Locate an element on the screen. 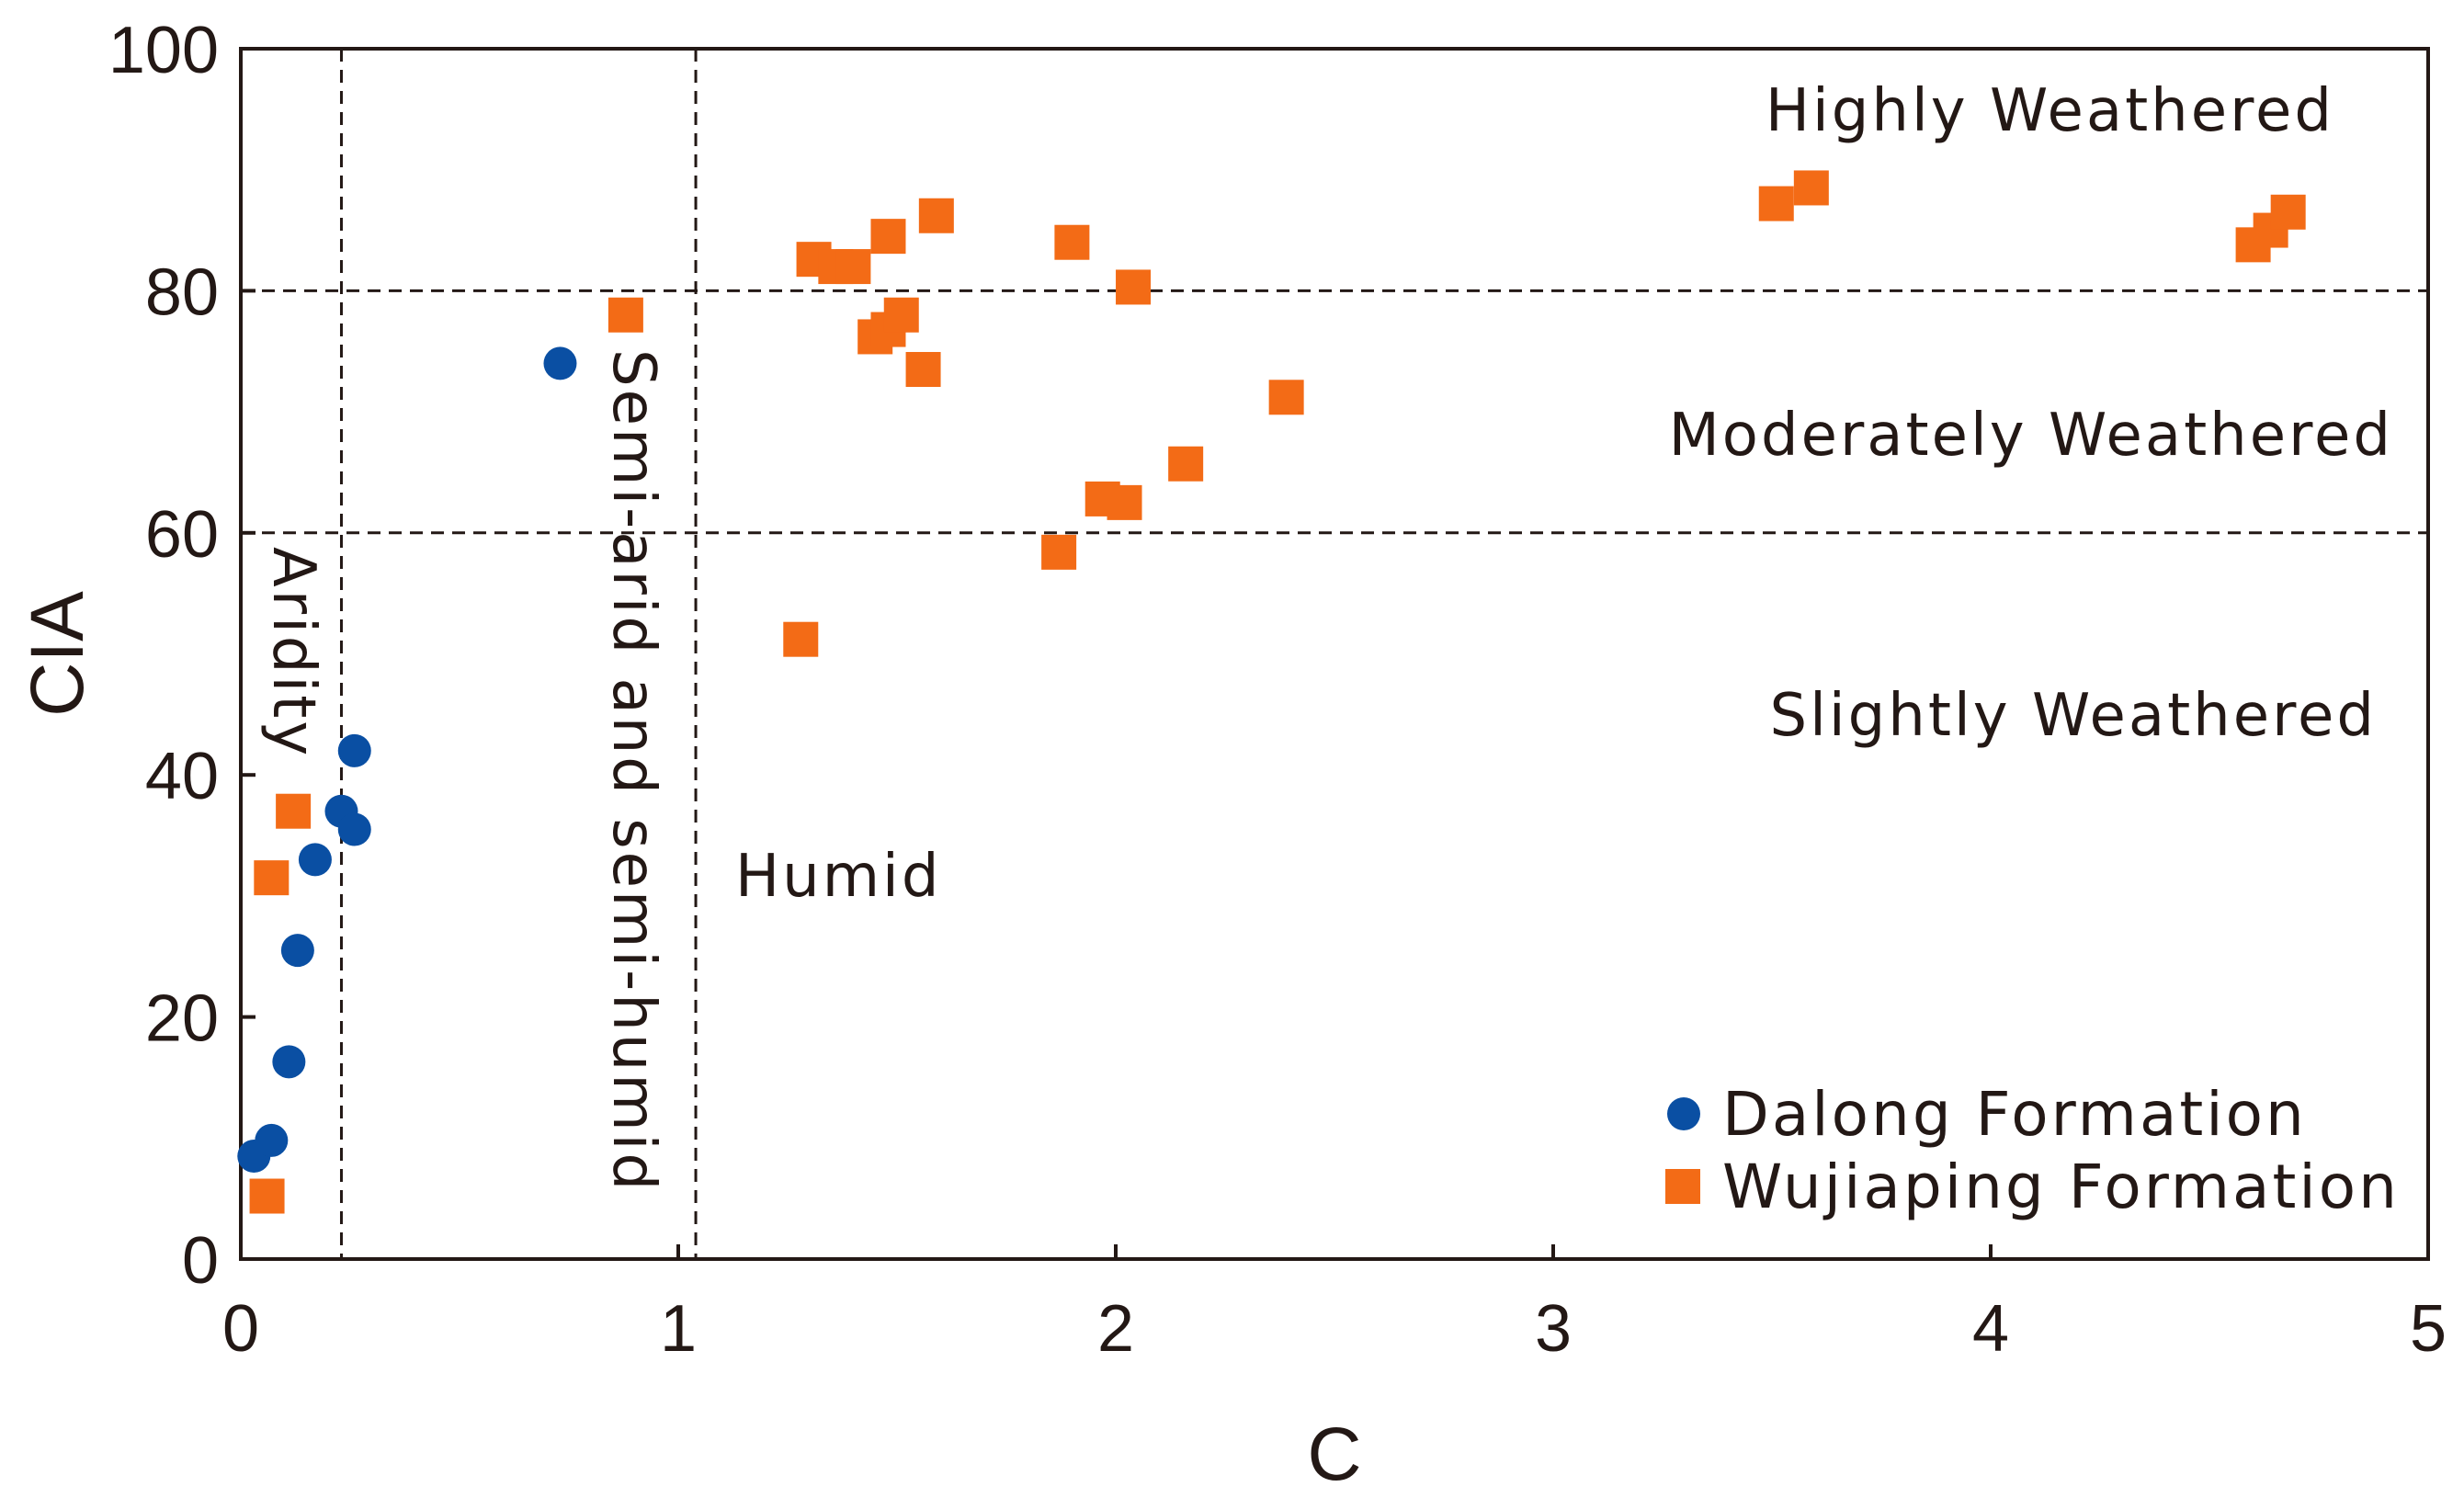 The image size is (2464, 1498). legend-marker-wujiaping is located at coordinates (1683, 1186).